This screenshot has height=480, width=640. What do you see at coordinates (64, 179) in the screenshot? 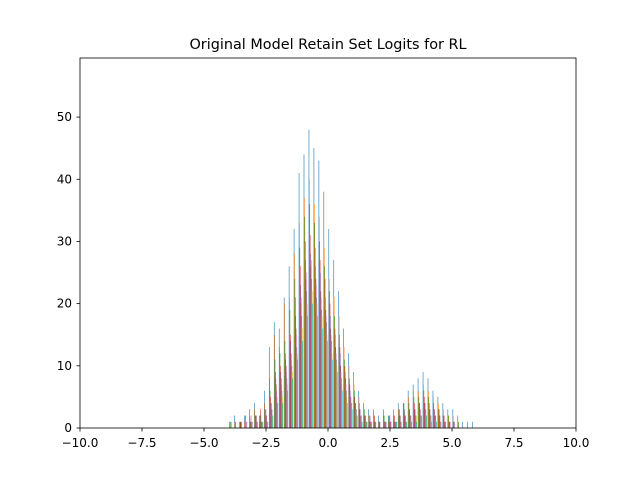
I see `y-tick-label: 40` at bounding box center [64, 179].